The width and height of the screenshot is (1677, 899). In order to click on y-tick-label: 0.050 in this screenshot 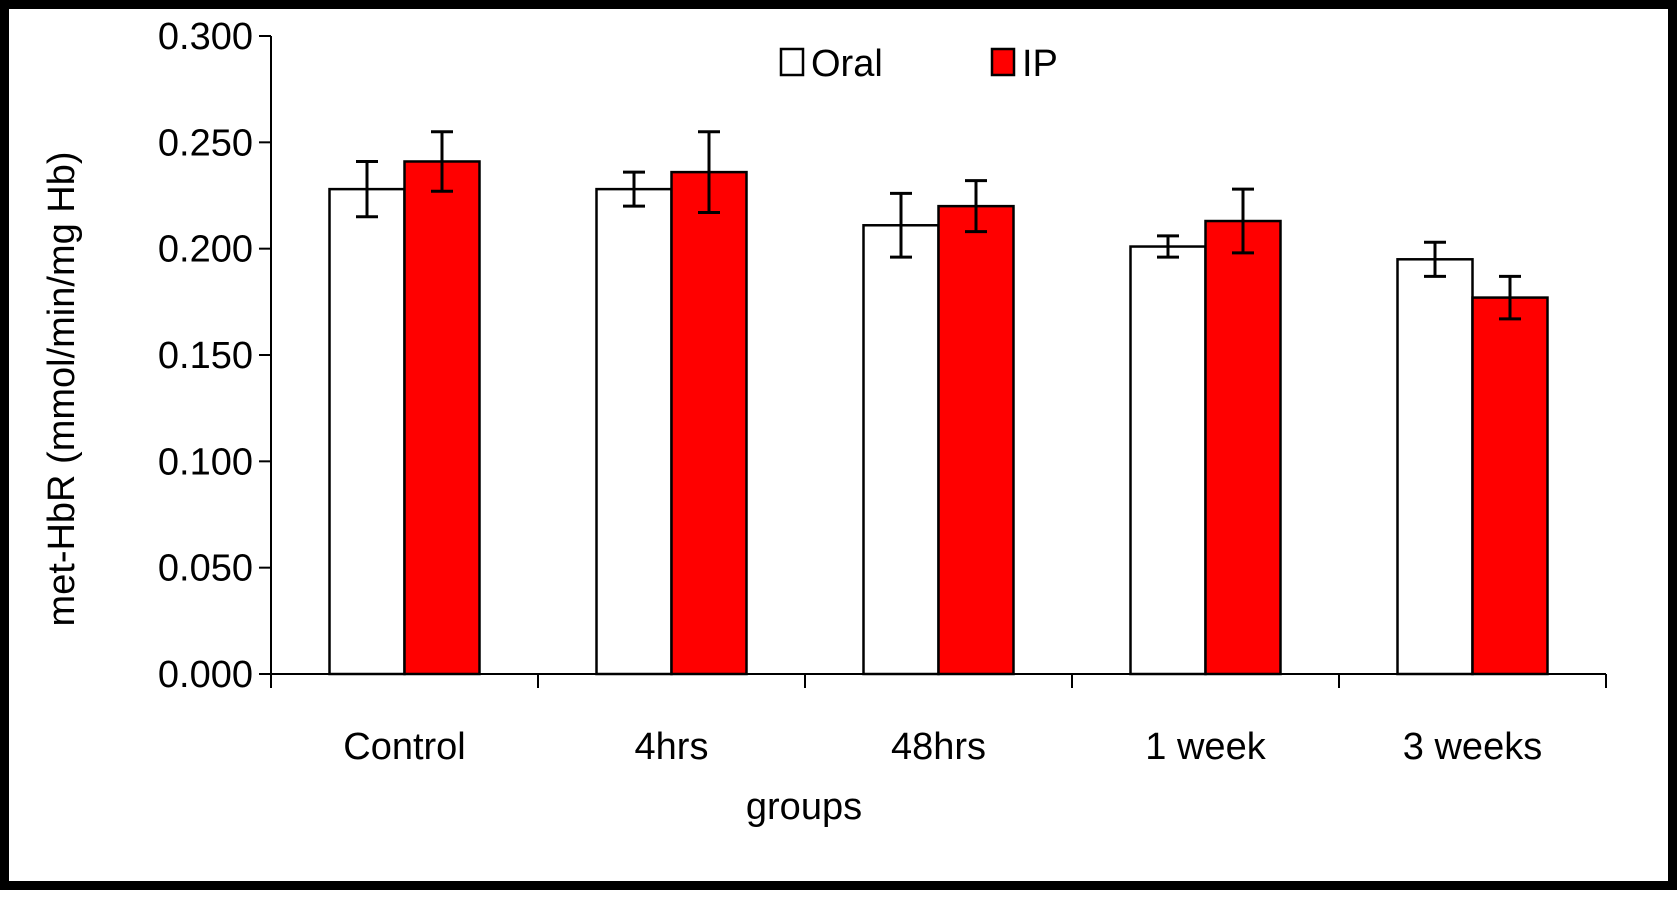, I will do `click(205, 569)`.